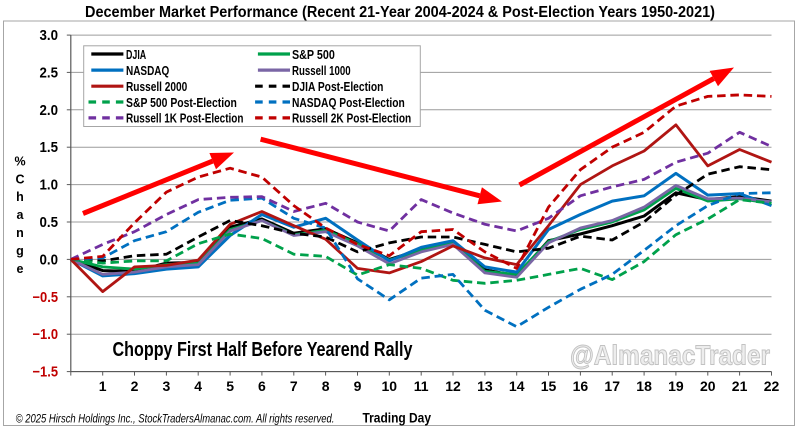  What do you see at coordinates (49, 223) in the screenshot?
I see `svg-text: 0.5` at bounding box center [49, 223].